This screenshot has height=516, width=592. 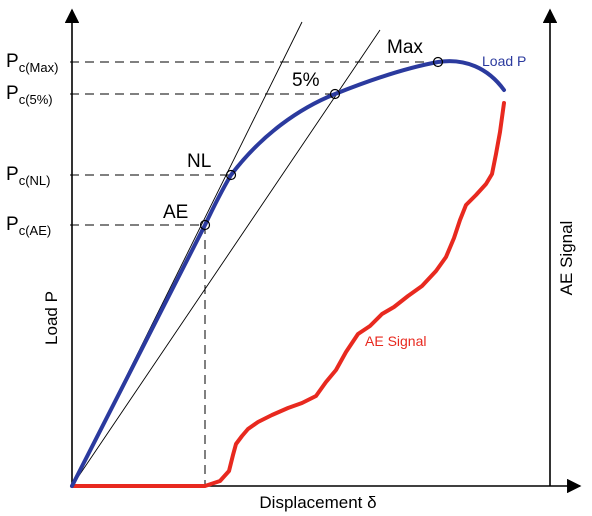 I want to click on y-right-axis-title: AE Signal, so click(x=566, y=258).